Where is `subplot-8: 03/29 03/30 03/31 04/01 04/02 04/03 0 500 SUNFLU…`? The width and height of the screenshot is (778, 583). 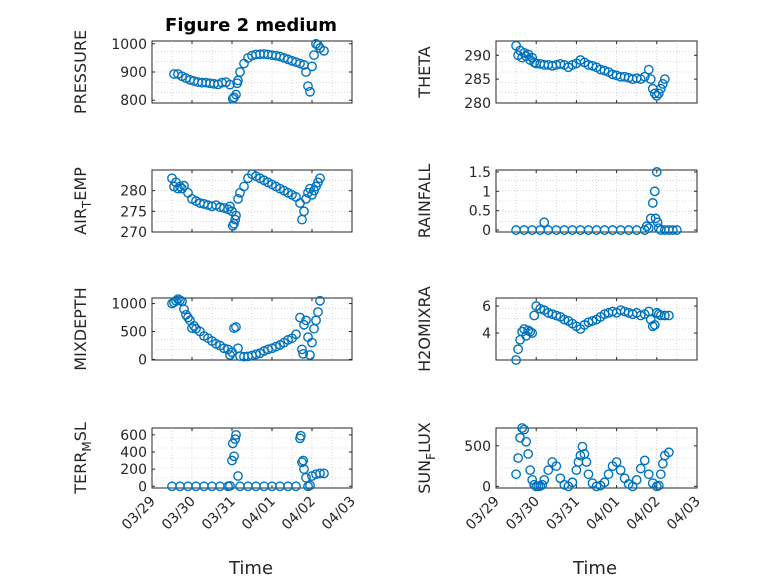 subplot-8: 03/29 03/30 03/31 04/01 04/02 04/03 0 500 SUNFLU… is located at coordinates (559, 477).